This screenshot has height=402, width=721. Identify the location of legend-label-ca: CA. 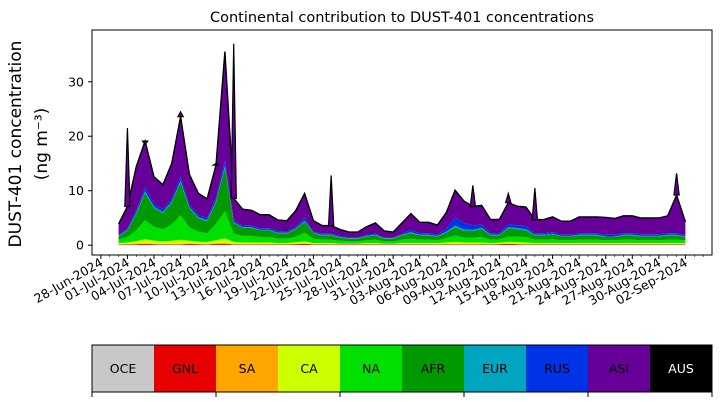
(309, 368).